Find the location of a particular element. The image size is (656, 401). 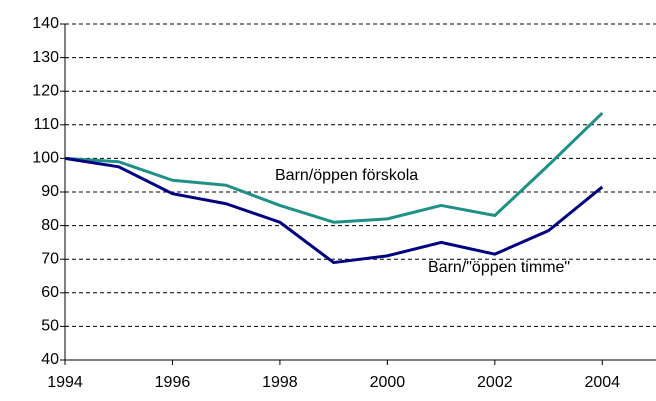

y-tick-label: 40 is located at coordinates (50, 359).